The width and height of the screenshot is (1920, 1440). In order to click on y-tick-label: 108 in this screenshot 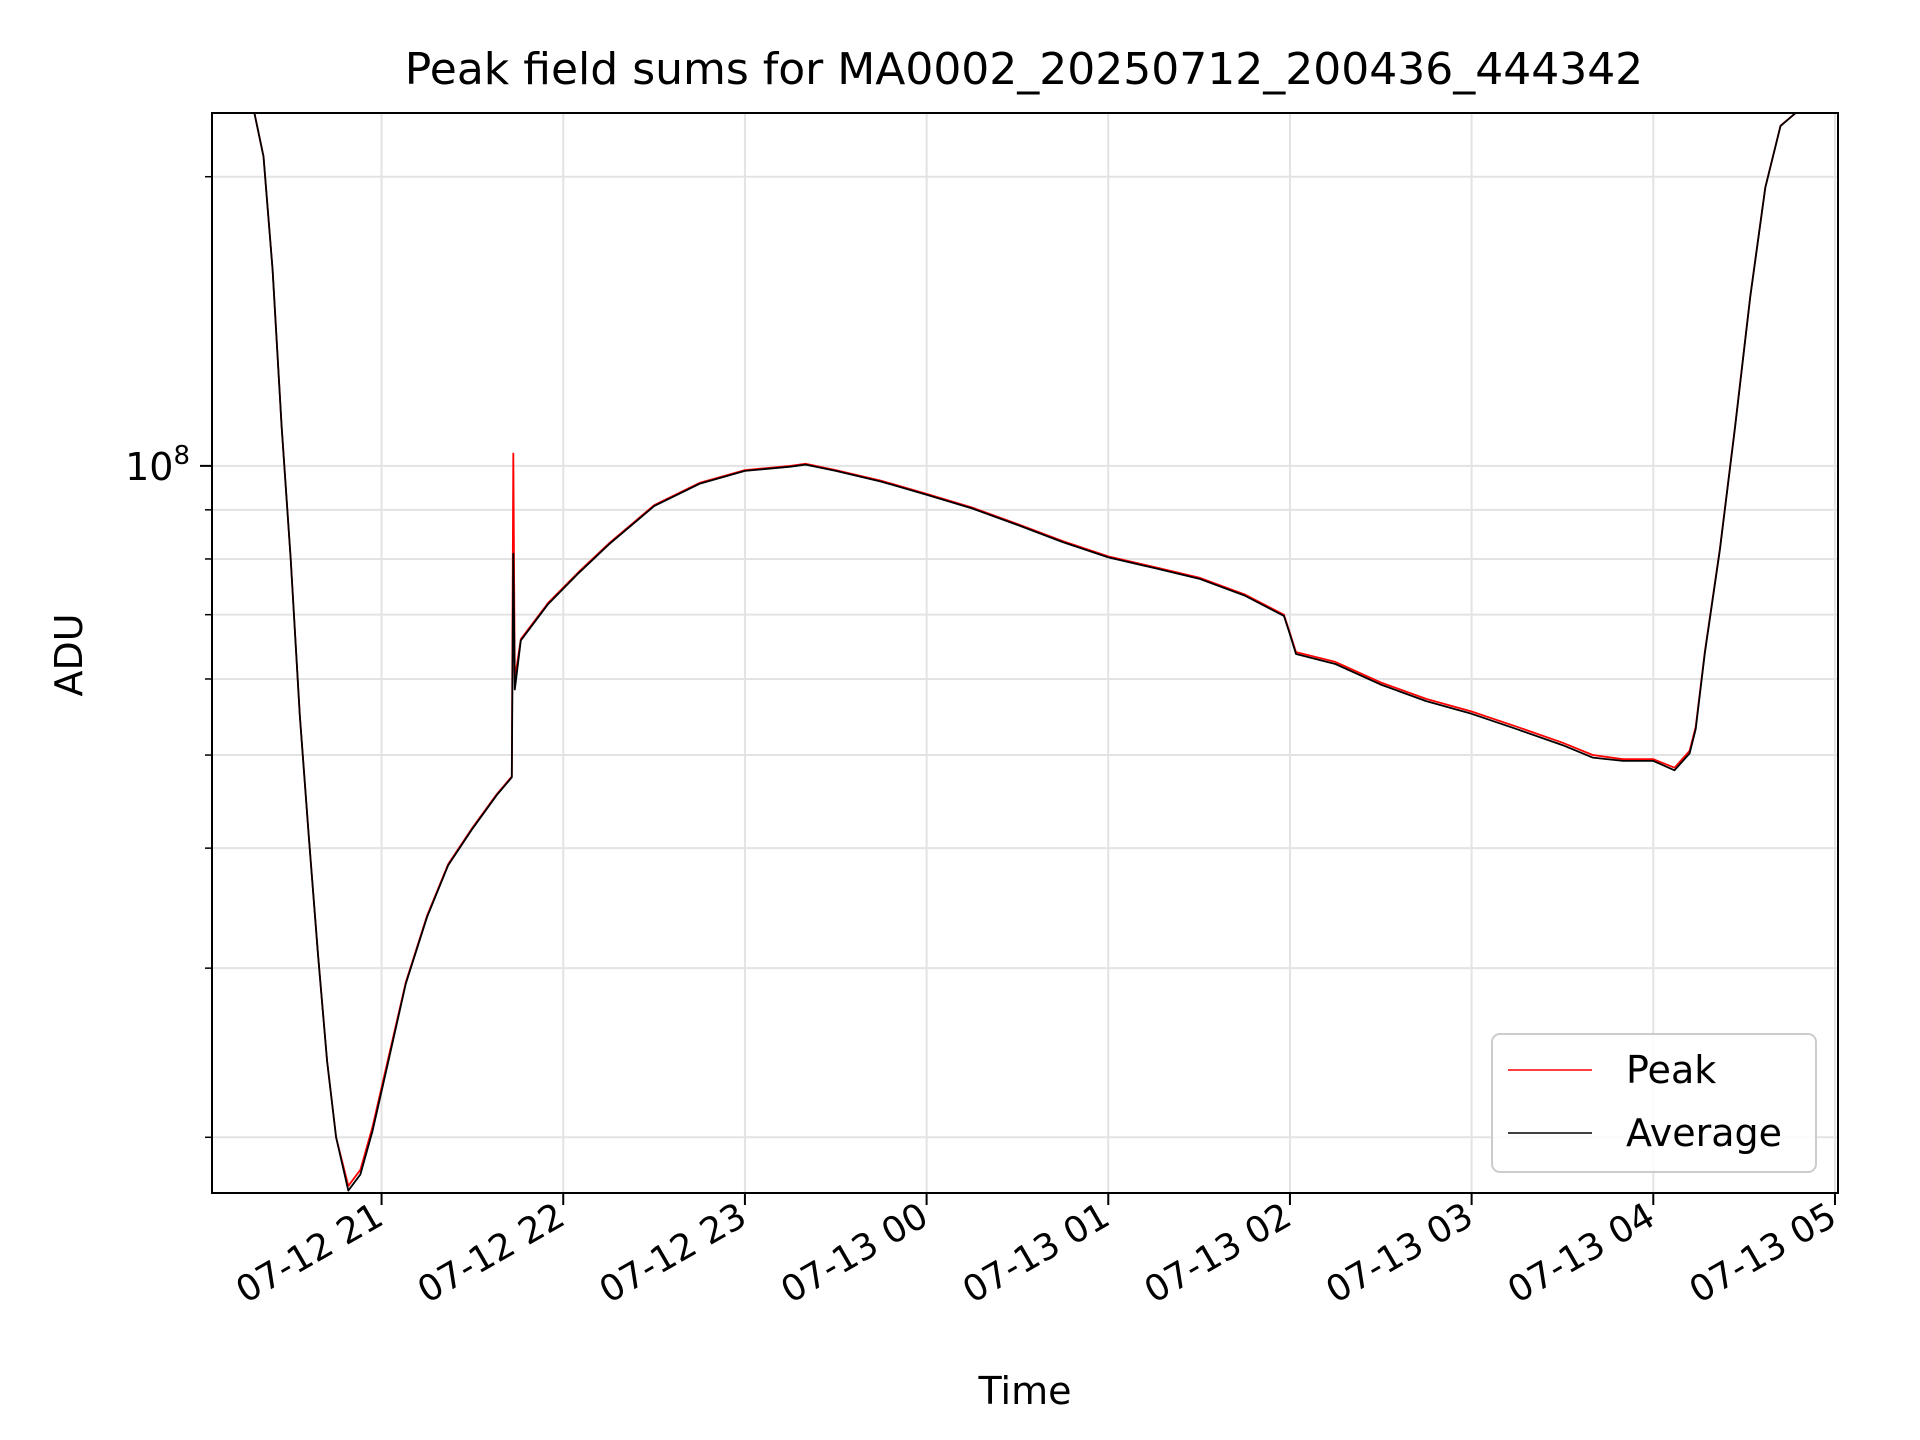, I will do `click(157, 465)`.